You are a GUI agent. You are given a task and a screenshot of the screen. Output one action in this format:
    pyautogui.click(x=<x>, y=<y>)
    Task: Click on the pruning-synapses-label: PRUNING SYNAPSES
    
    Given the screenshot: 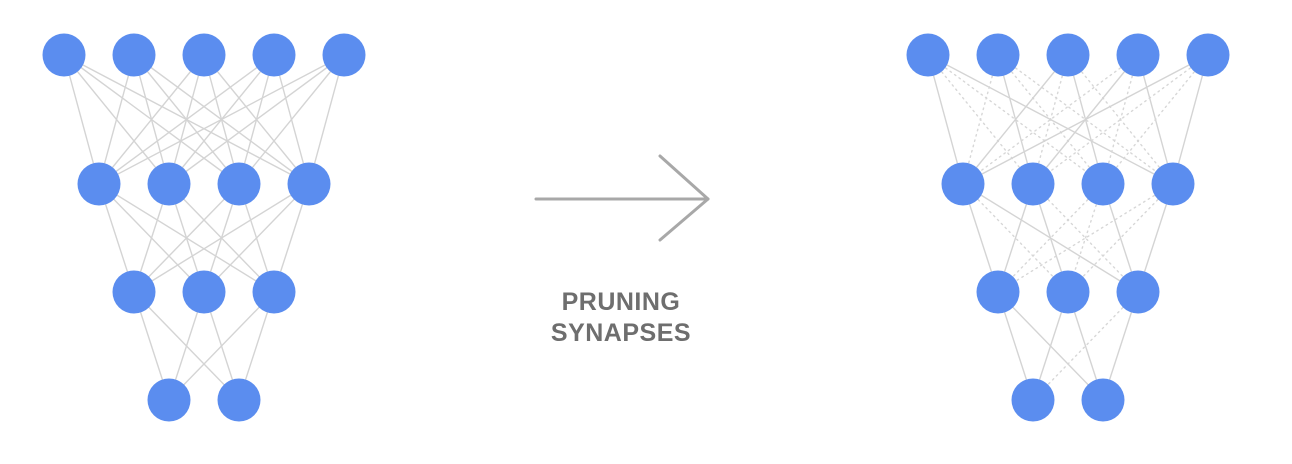 What is the action you would take?
    pyautogui.click(x=621, y=318)
    